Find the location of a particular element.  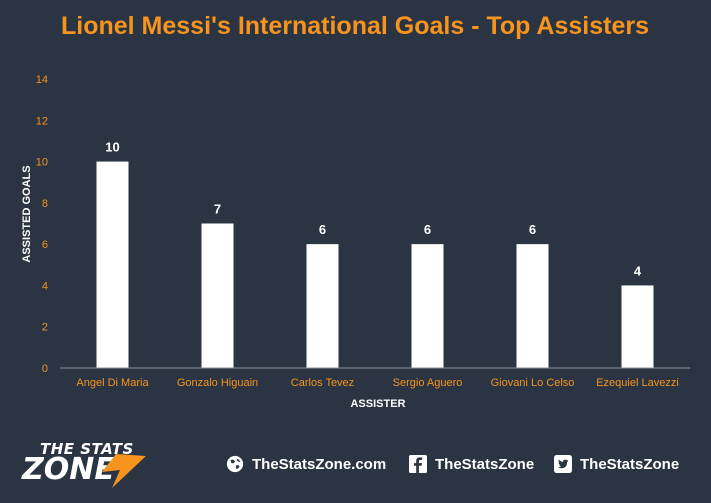

bar-value-label: 7 is located at coordinates (217, 209).